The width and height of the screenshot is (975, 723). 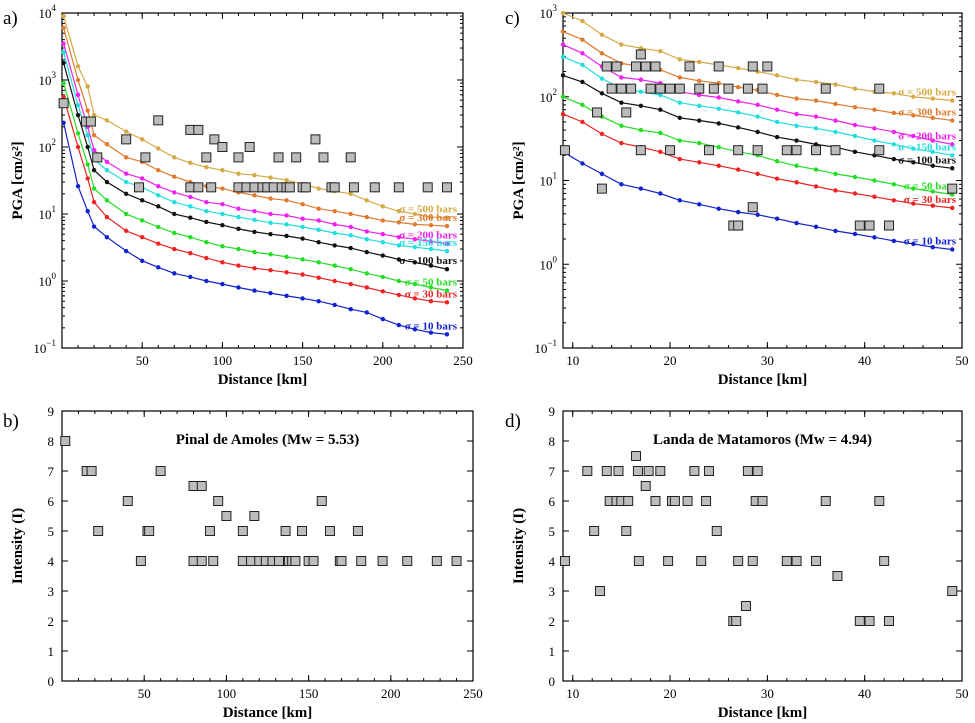 What do you see at coordinates (144, 693) in the screenshot?
I see `x-tick-label: 50` at bounding box center [144, 693].